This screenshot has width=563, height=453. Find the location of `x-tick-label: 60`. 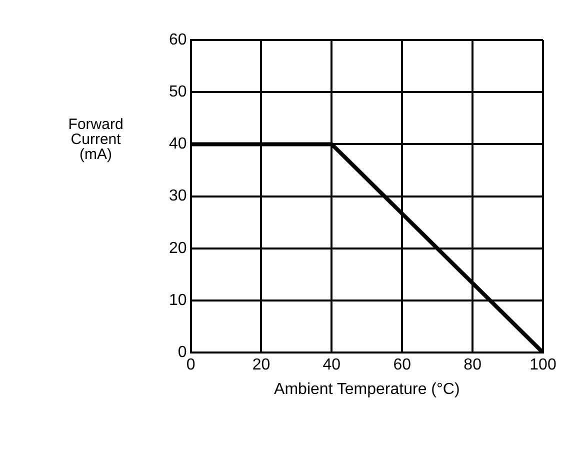

x-tick-label: 60 is located at coordinates (402, 365).